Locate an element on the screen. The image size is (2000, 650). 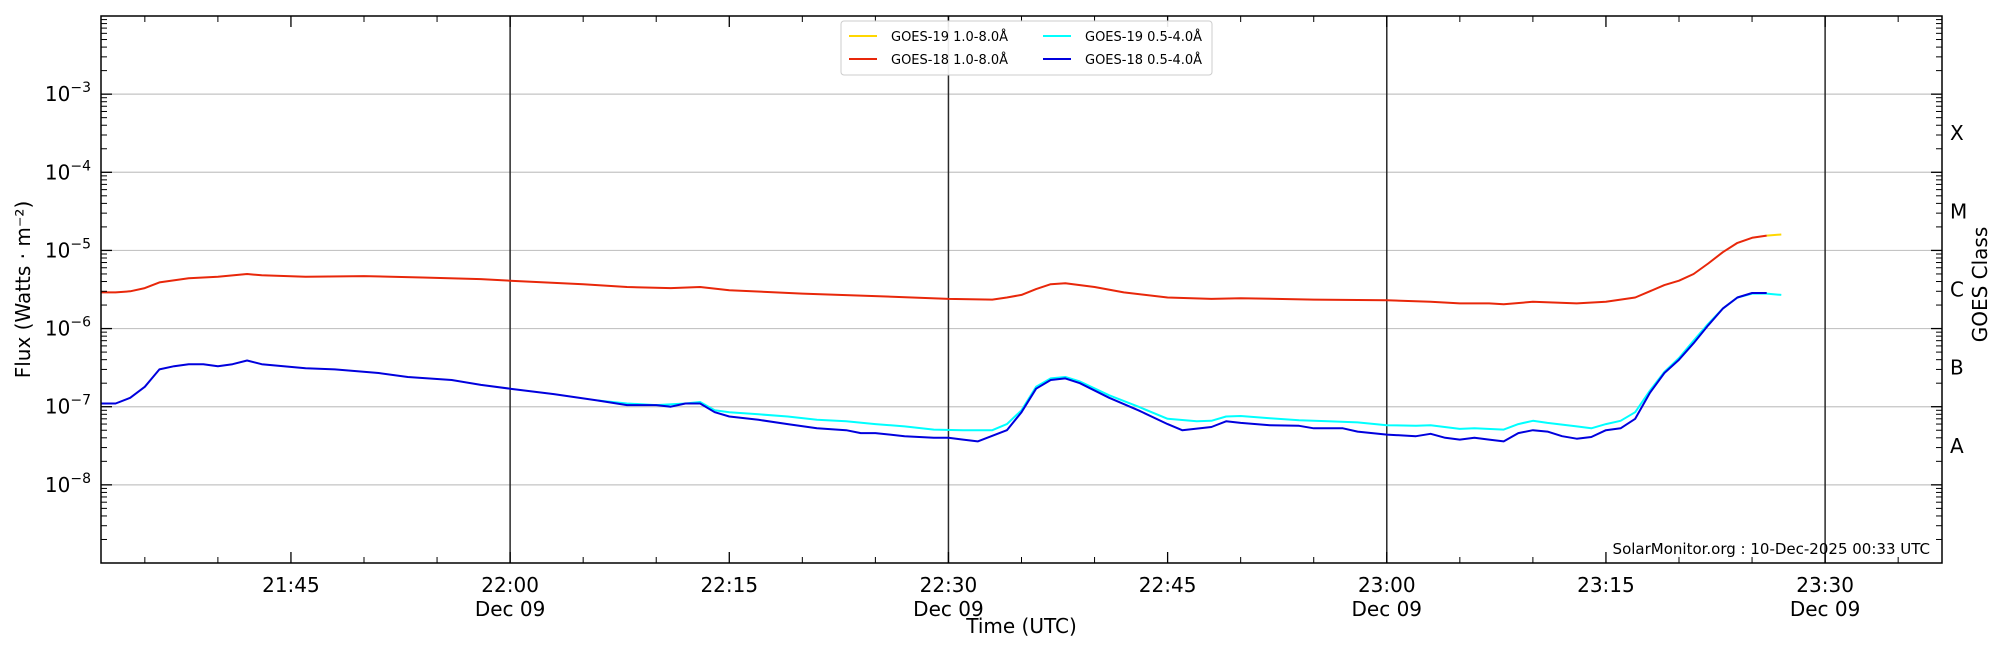
y-tick-label: 10⁻⁷ is located at coordinates (68, 406).